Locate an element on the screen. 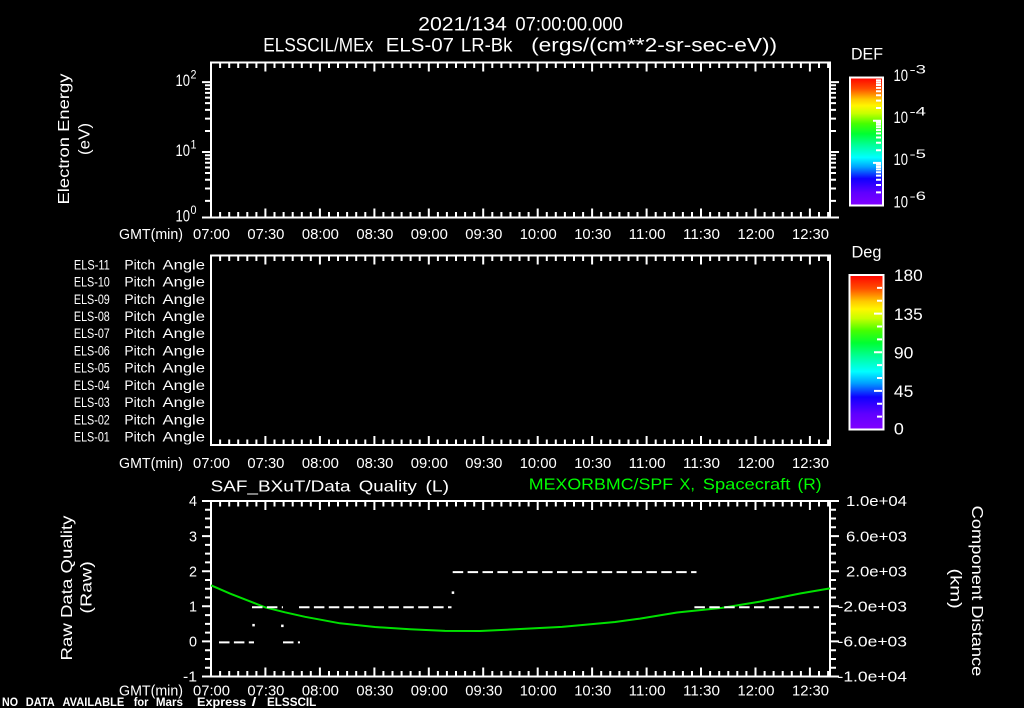 This screenshot has width=1024, height=708. svg-text: ELS-01 is located at coordinates (92, 437).